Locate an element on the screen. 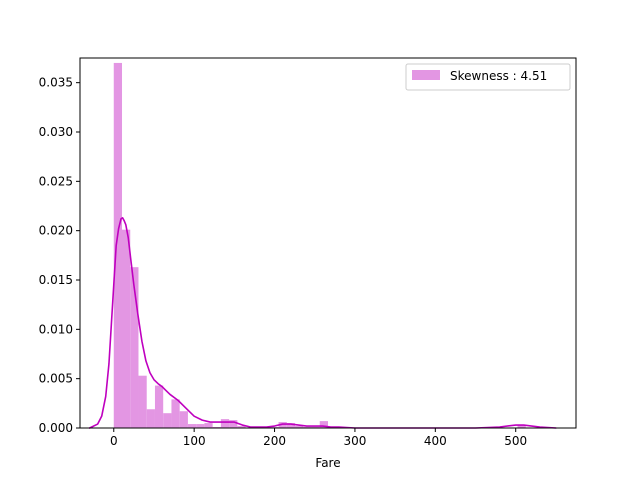  x-tick-label: 100 is located at coordinates (194, 441).